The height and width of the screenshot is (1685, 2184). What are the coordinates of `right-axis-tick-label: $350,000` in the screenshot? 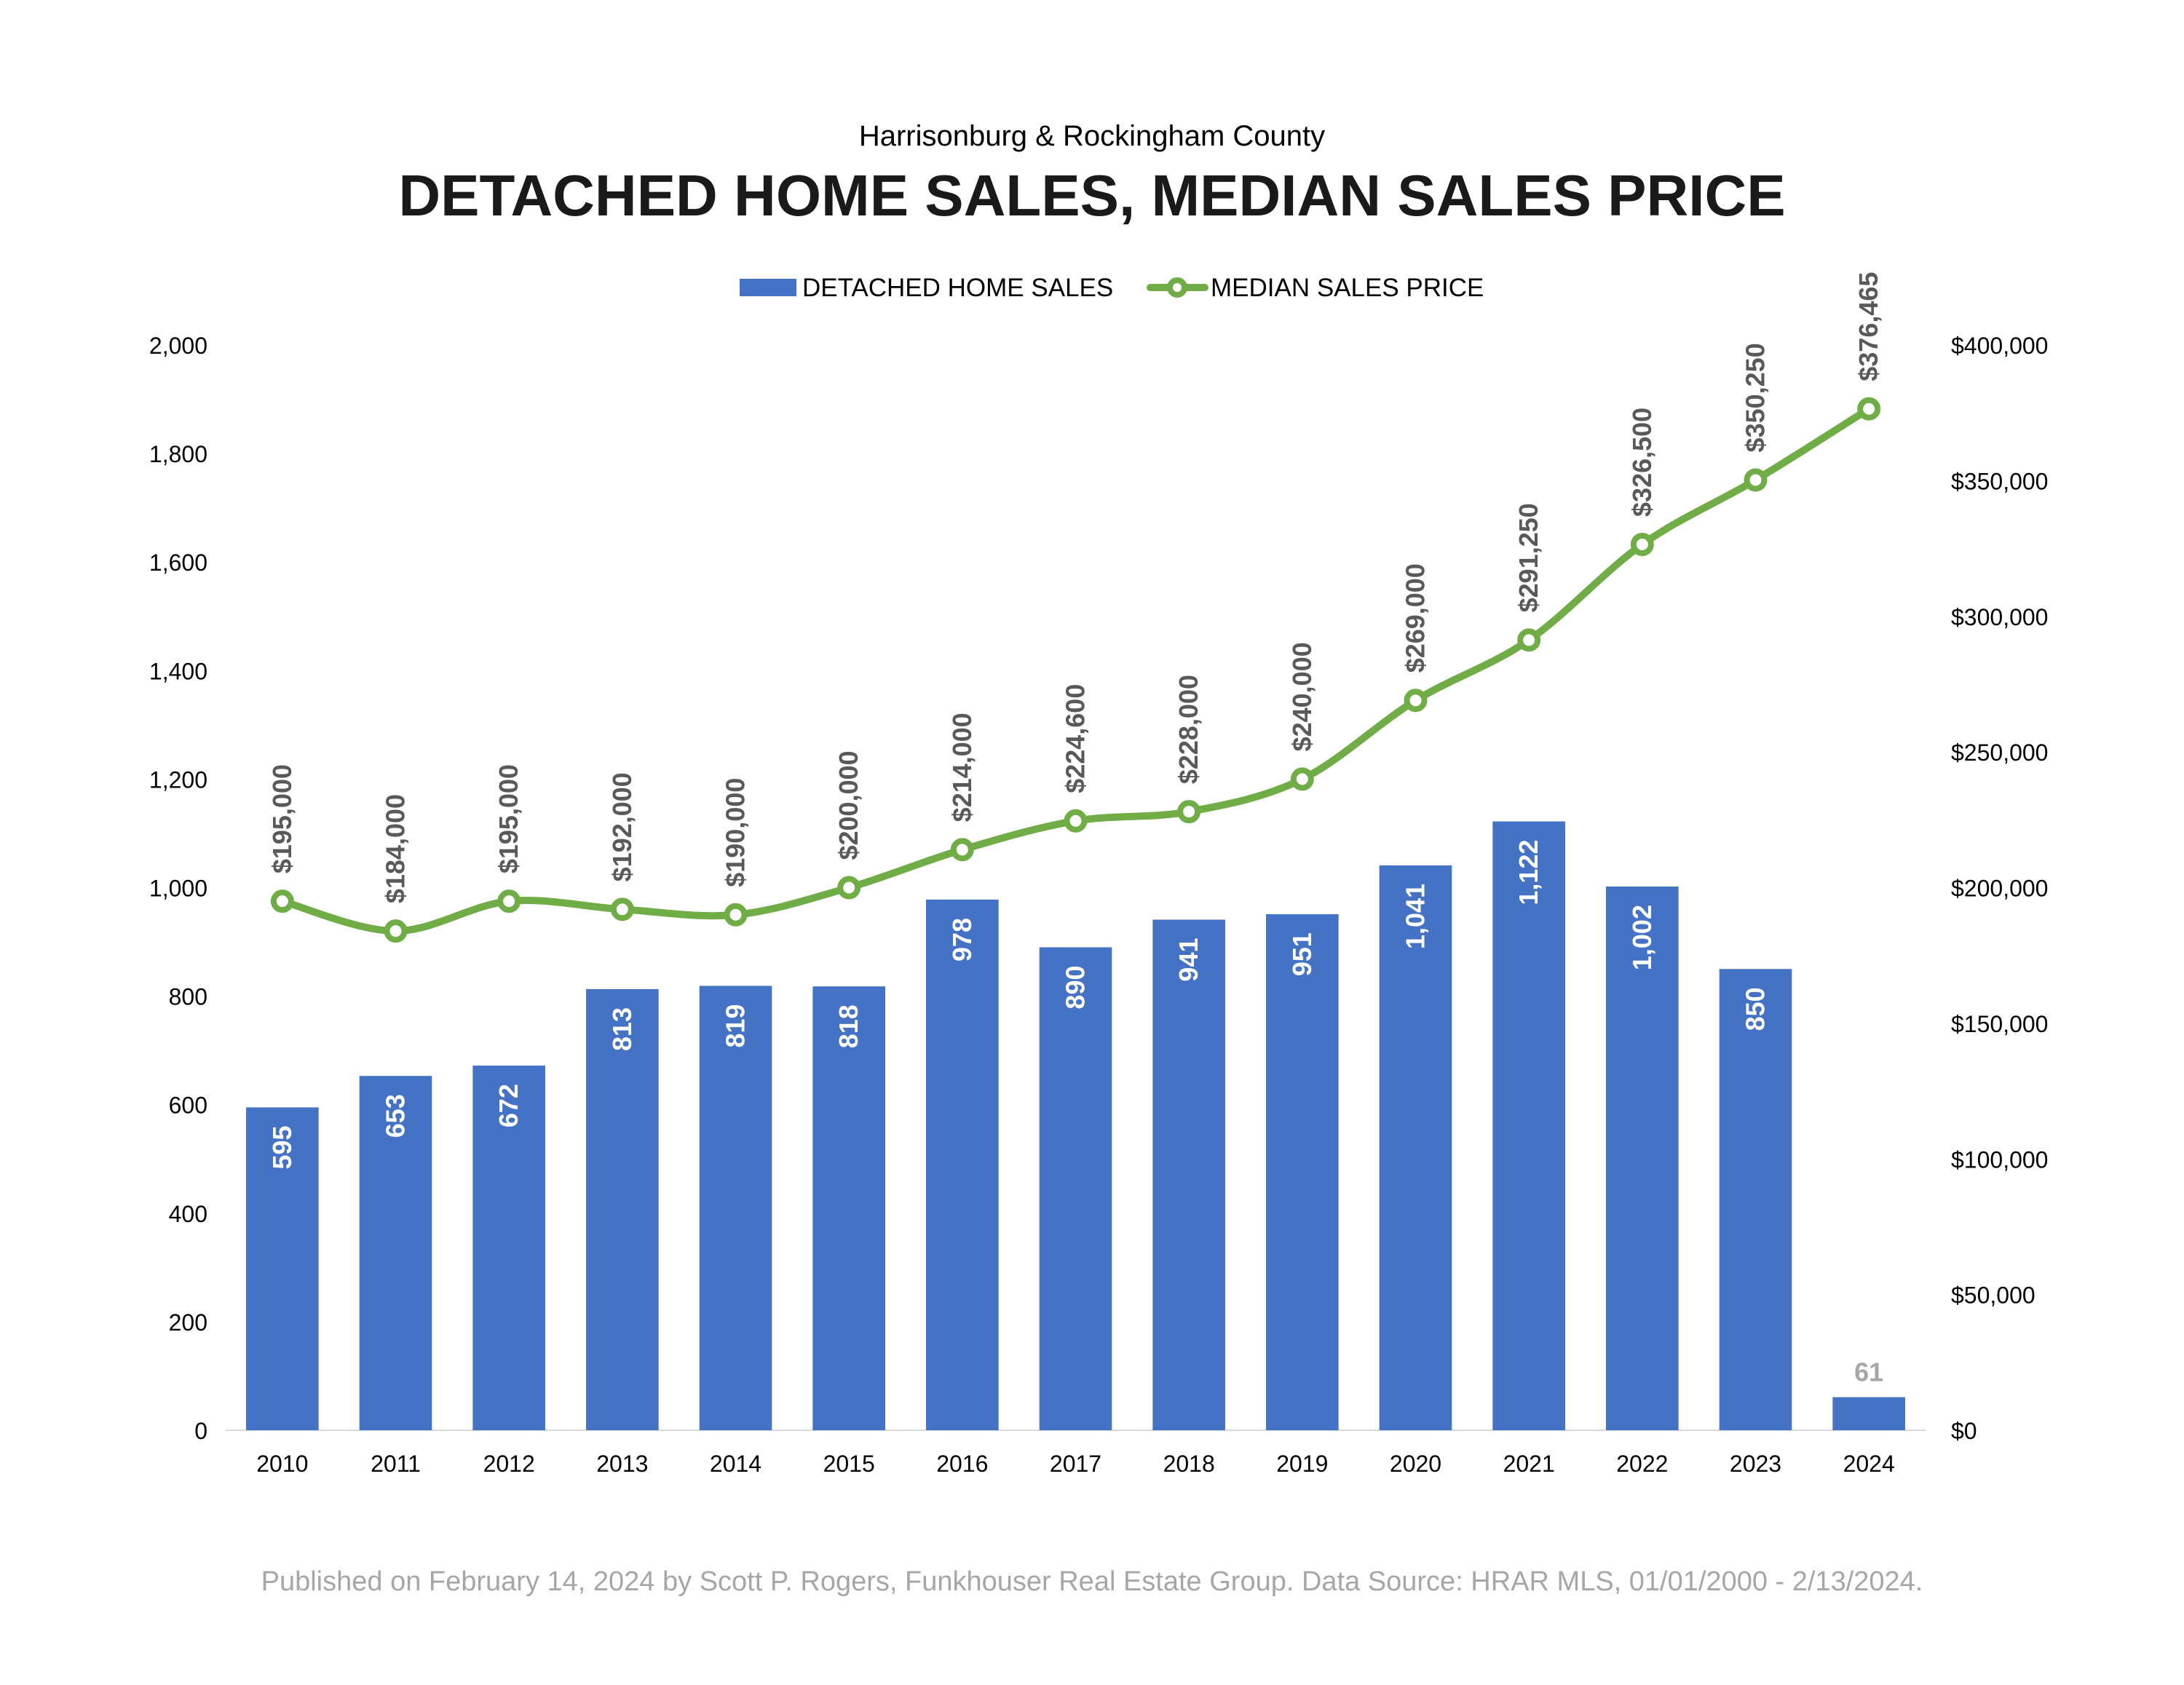 It's located at (1999, 481).